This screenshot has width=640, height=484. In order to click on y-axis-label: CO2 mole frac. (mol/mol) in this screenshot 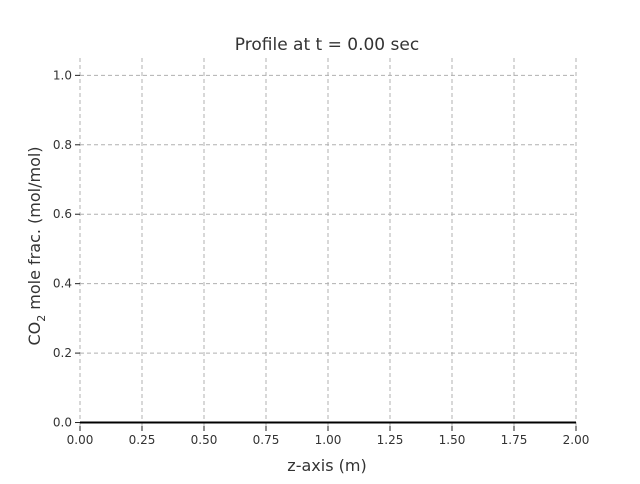, I will do `click(36, 245)`.